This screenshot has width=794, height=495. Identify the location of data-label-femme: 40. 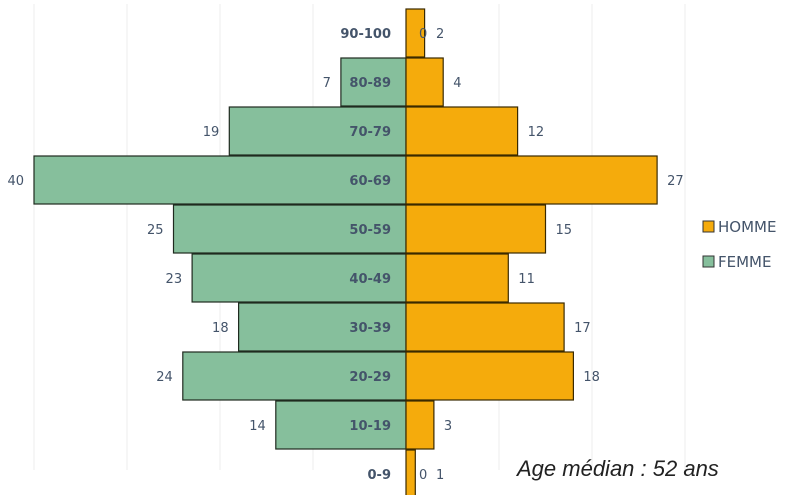
(15, 181).